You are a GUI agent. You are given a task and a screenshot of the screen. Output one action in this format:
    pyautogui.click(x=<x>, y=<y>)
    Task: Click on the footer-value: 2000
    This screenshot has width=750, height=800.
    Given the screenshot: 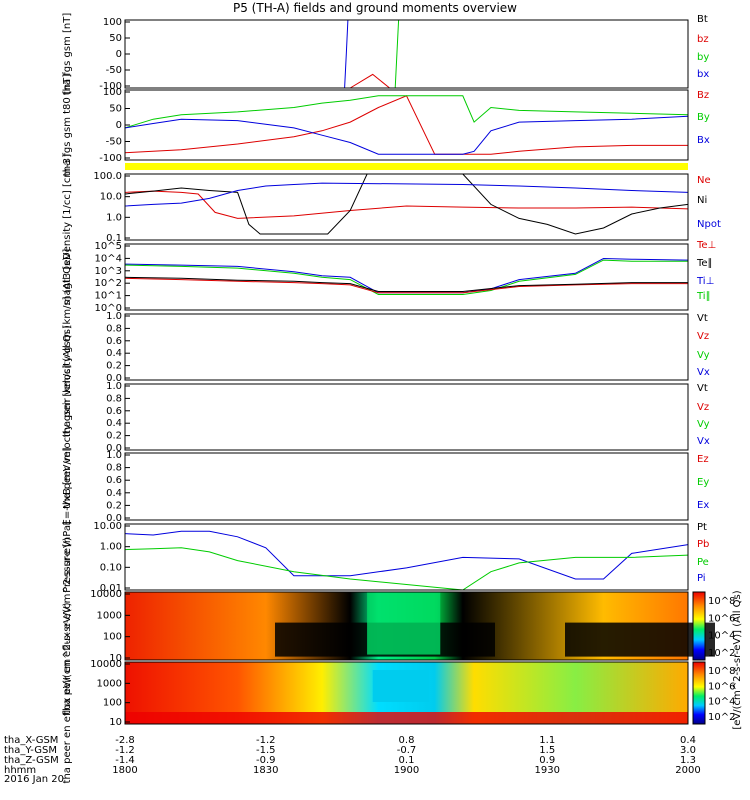 What is the action you would take?
    pyautogui.click(x=687, y=770)
    